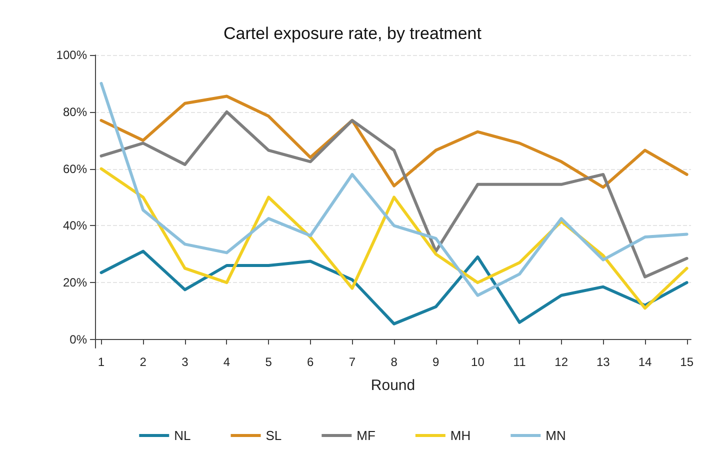 Image resolution: width=705 pixels, height=461 pixels. Describe the element at coordinates (75, 169) in the screenshot. I see `y-tick-label: 60%` at that location.